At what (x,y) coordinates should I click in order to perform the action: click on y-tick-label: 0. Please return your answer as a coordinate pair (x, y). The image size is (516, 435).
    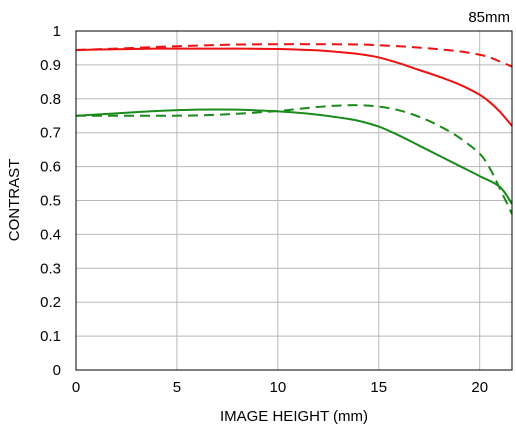
    Looking at the image, I should click on (57, 370).